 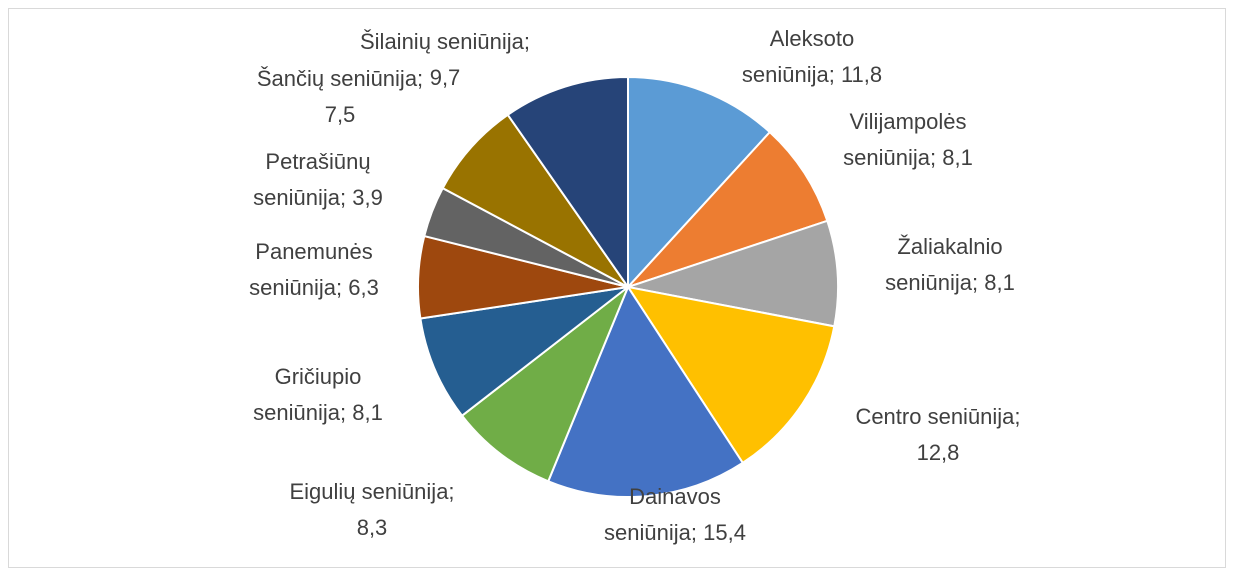 What do you see at coordinates (445, 59) in the screenshot?
I see `data-label: Šilainių seniūnija; 9,7` at bounding box center [445, 59].